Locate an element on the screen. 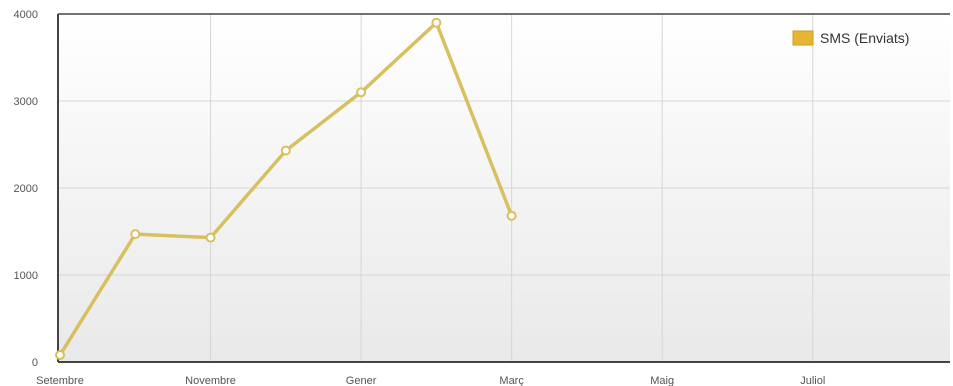 This screenshot has height=386, width=953. y-tick-label: 1000 is located at coordinates (26, 276).